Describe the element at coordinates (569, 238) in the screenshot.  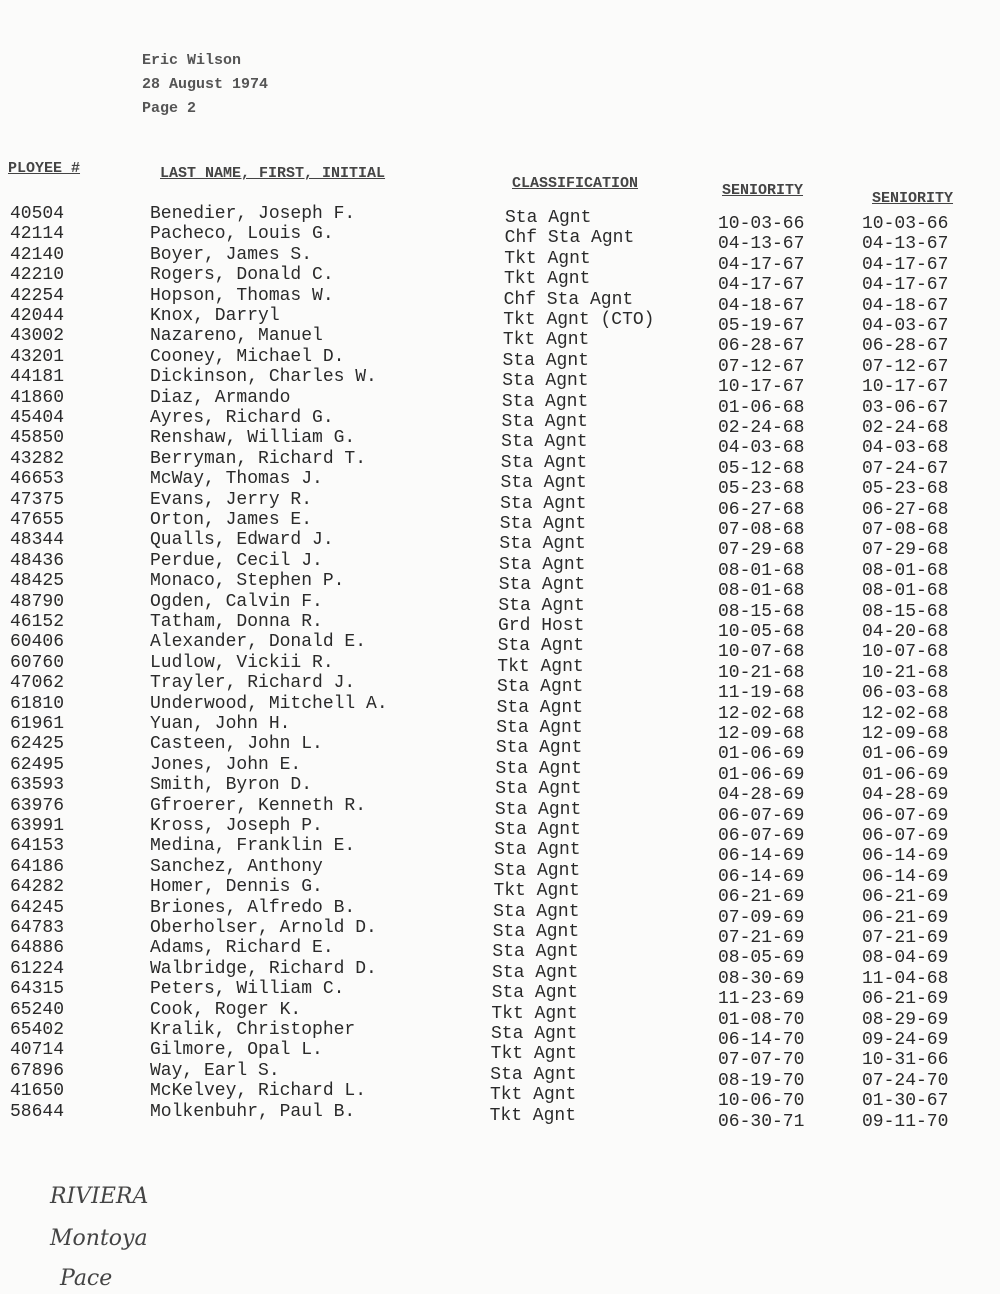
I see `classification: Chf Sta Agnt` at that location.